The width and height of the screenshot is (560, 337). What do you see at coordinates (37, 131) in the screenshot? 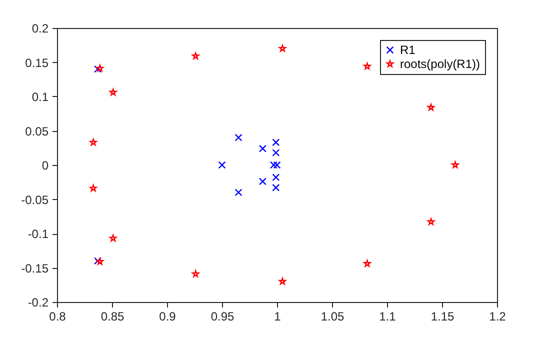
I see `y-tick-label: 0.05` at bounding box center [37, 131].